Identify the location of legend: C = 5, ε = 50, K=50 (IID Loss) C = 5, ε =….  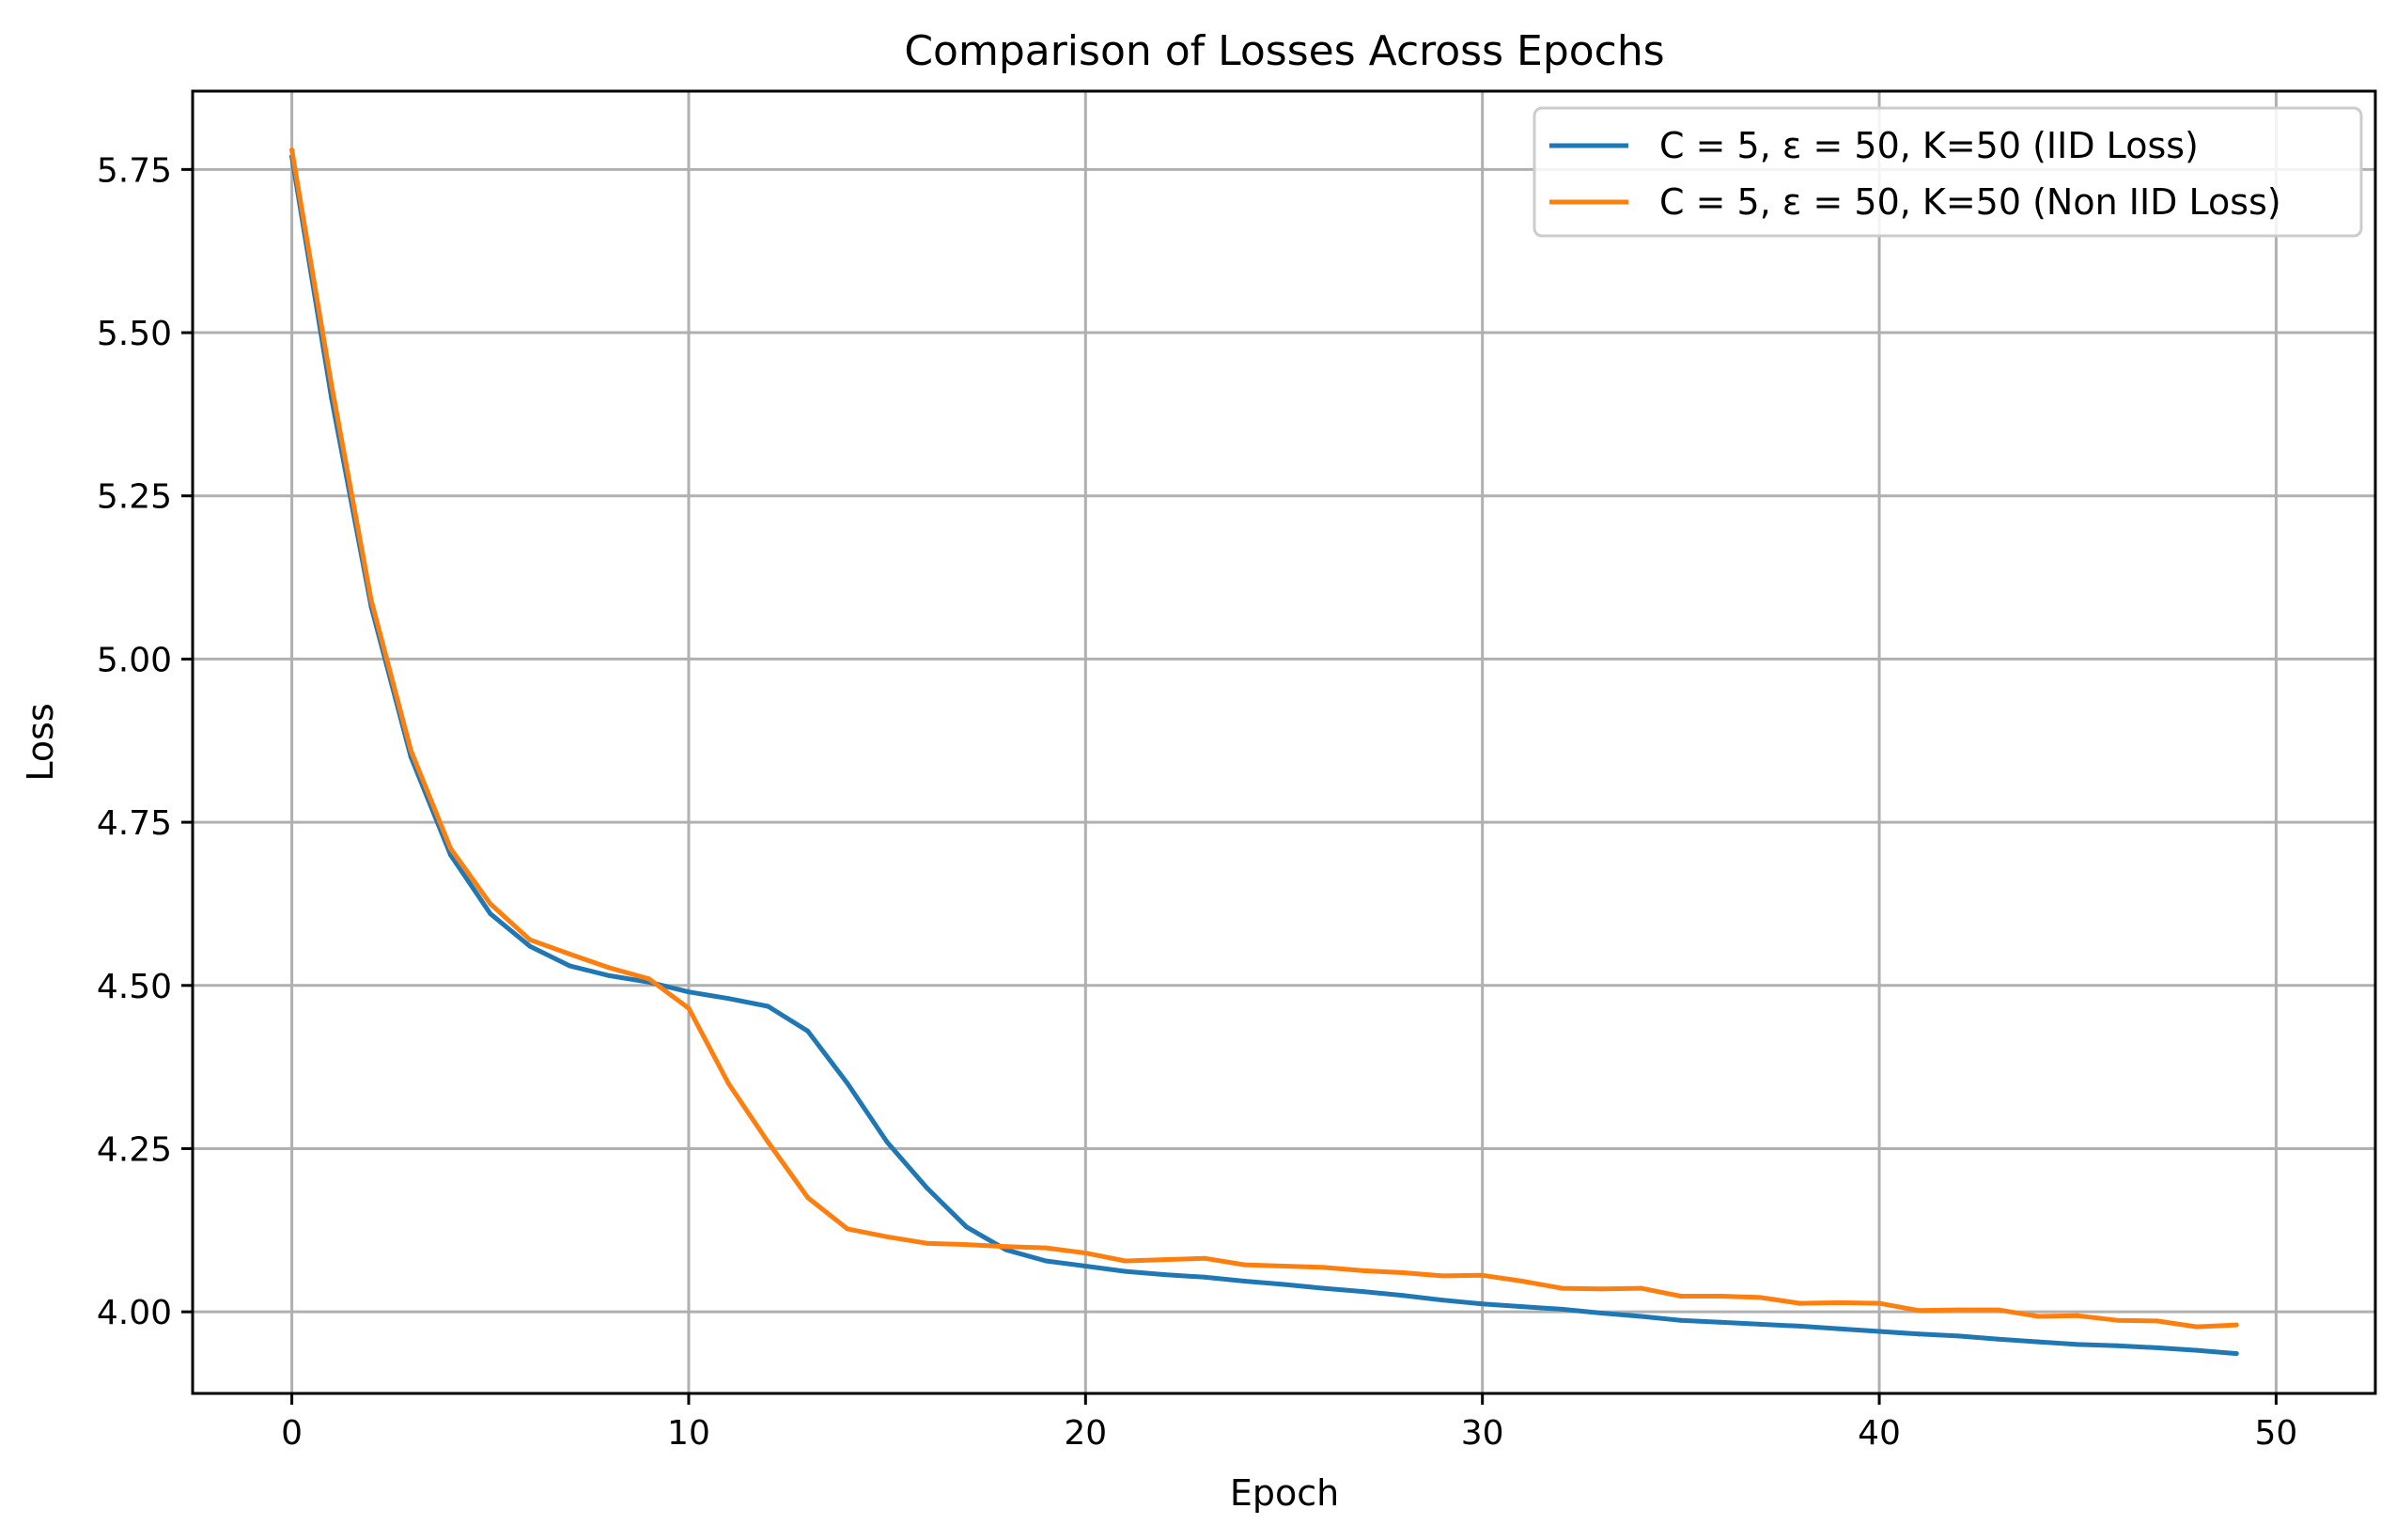
(1948, 172).